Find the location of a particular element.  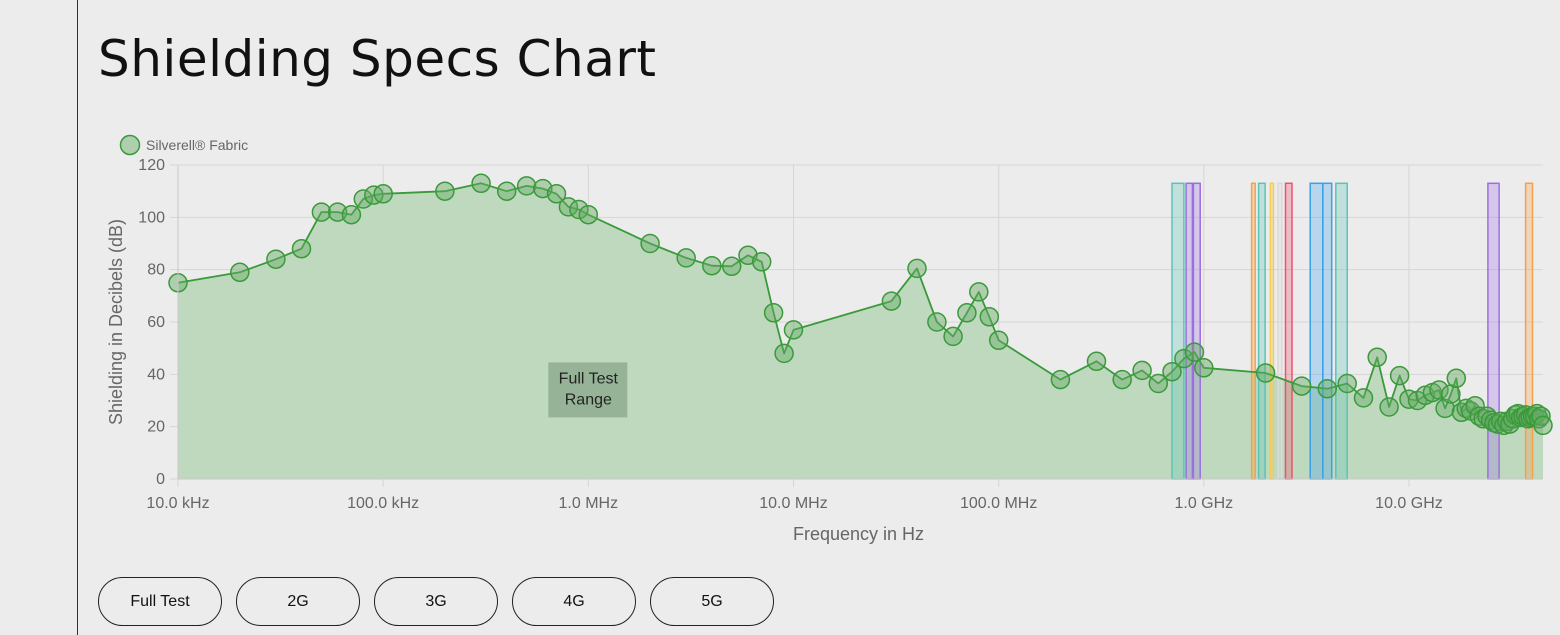

x-tick-label: 10.0 kHz is located at coordinates (177, 503).